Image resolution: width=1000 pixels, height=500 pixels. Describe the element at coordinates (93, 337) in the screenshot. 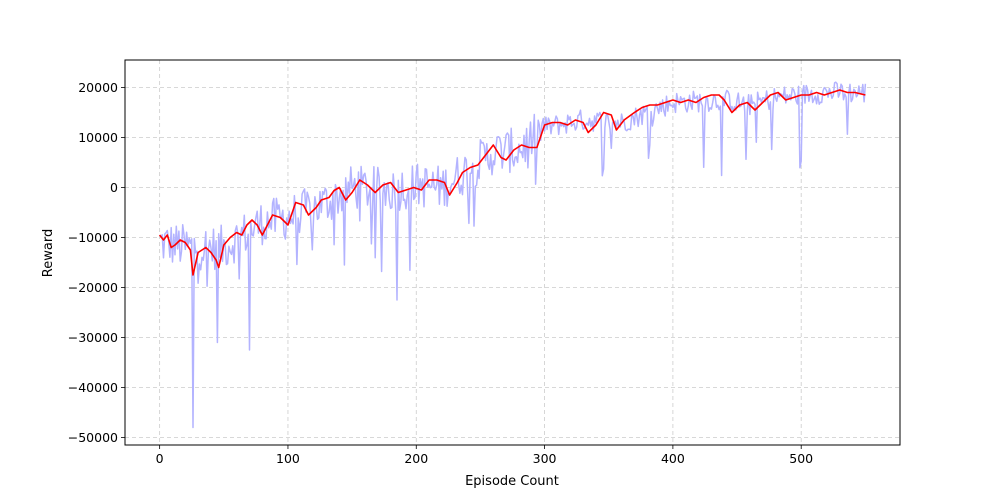

I see `y-tick-label: −30000` at that location.